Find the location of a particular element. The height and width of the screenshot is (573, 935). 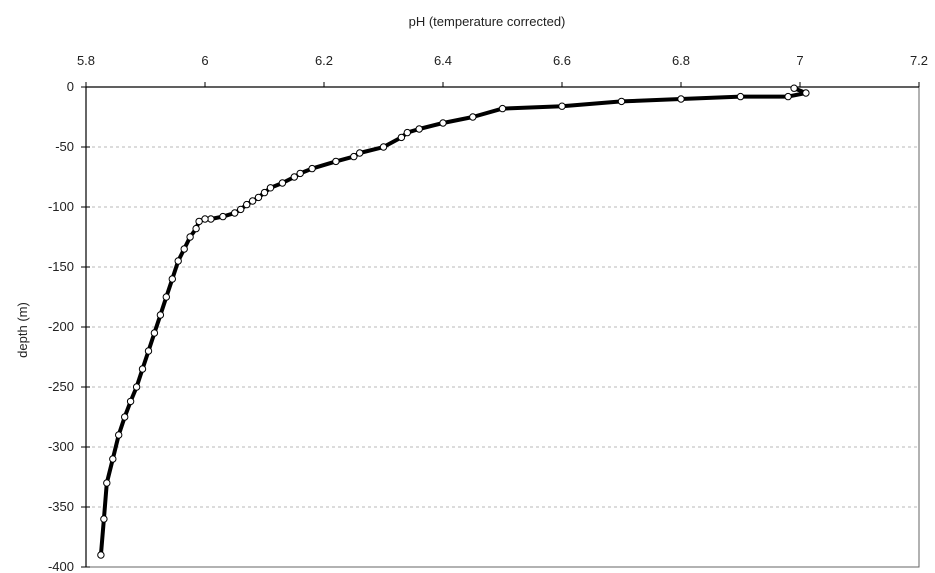

y-tick-label: -150 is located at coordinates (61, 266).